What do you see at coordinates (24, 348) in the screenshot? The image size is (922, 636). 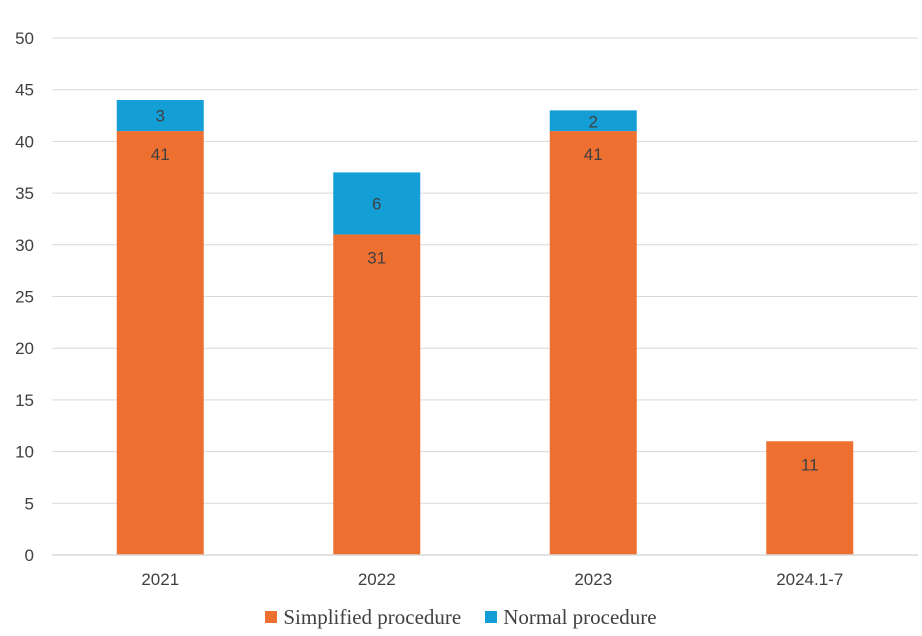 I see `y-tick-label: 20` at bounding box center [24, 348].